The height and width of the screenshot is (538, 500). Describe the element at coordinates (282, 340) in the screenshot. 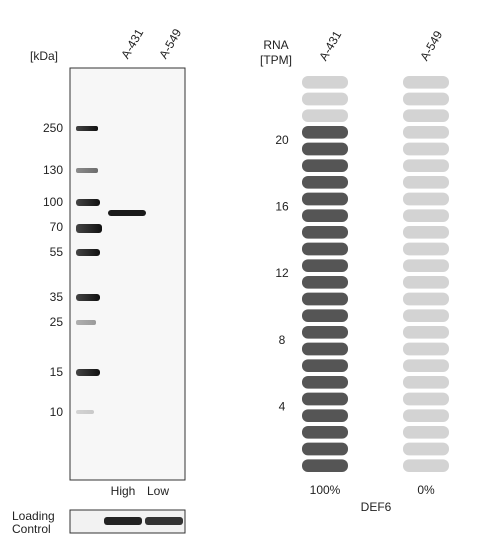

I see `y-tick-label: 8` at that location.